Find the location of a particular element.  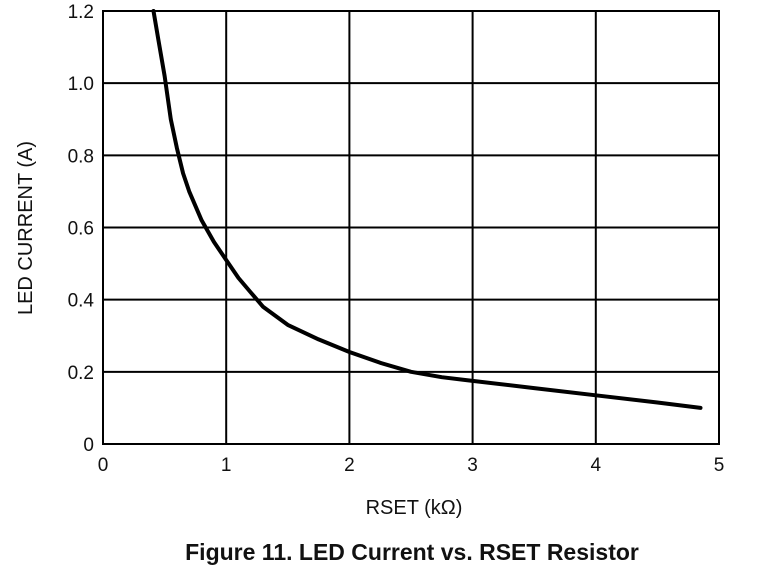

x-tick-label: 5 is located at coordinates (719, 465).